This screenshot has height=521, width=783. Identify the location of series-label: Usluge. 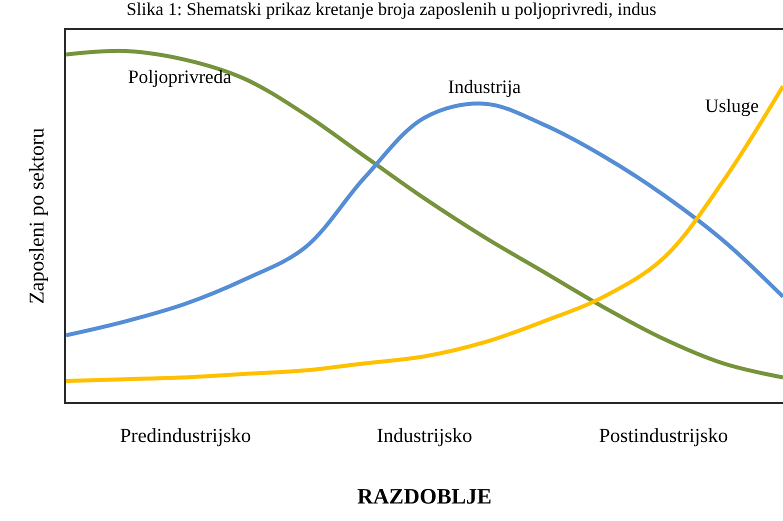
(732, 106).